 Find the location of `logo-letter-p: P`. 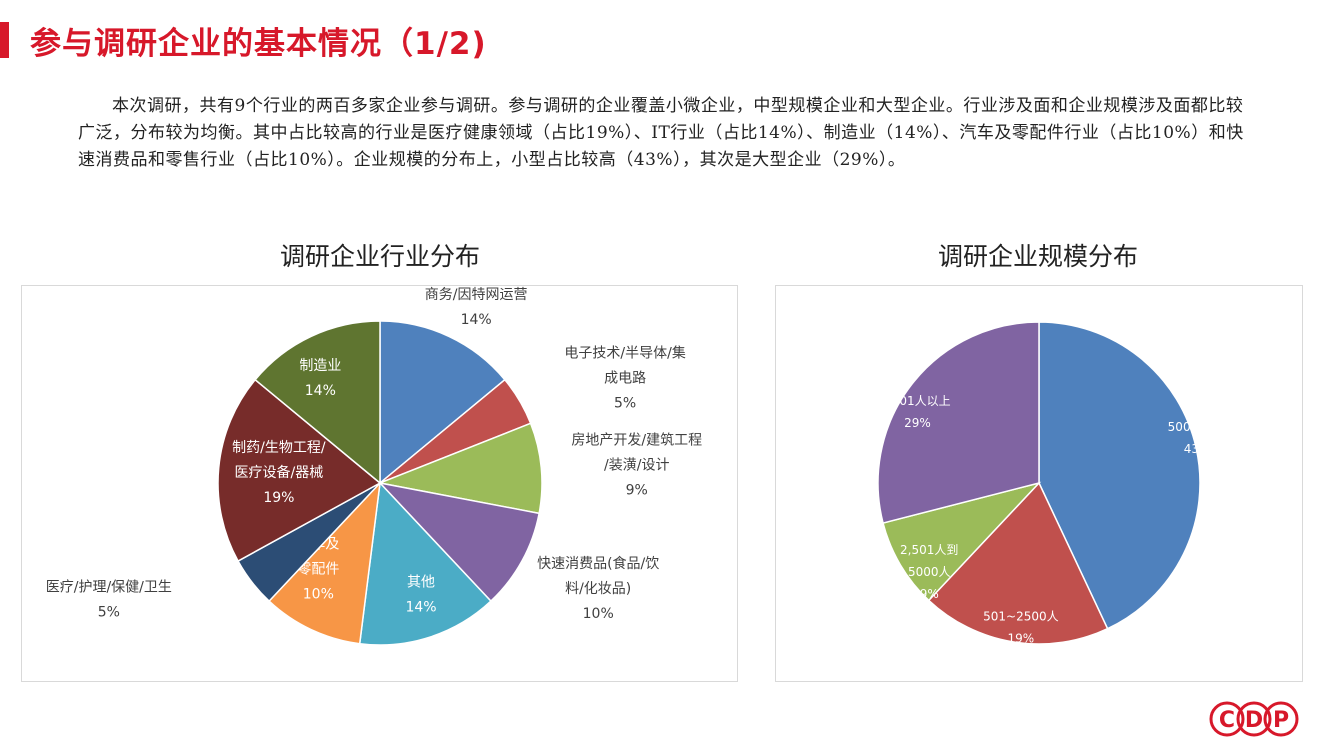

logo-letter-p: P is located at coordinates (1281, 720).